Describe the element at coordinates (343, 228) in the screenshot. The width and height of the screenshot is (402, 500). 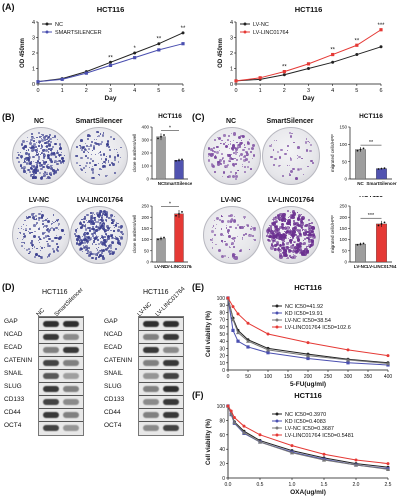
I see `y-tick-label: 150` at that location.